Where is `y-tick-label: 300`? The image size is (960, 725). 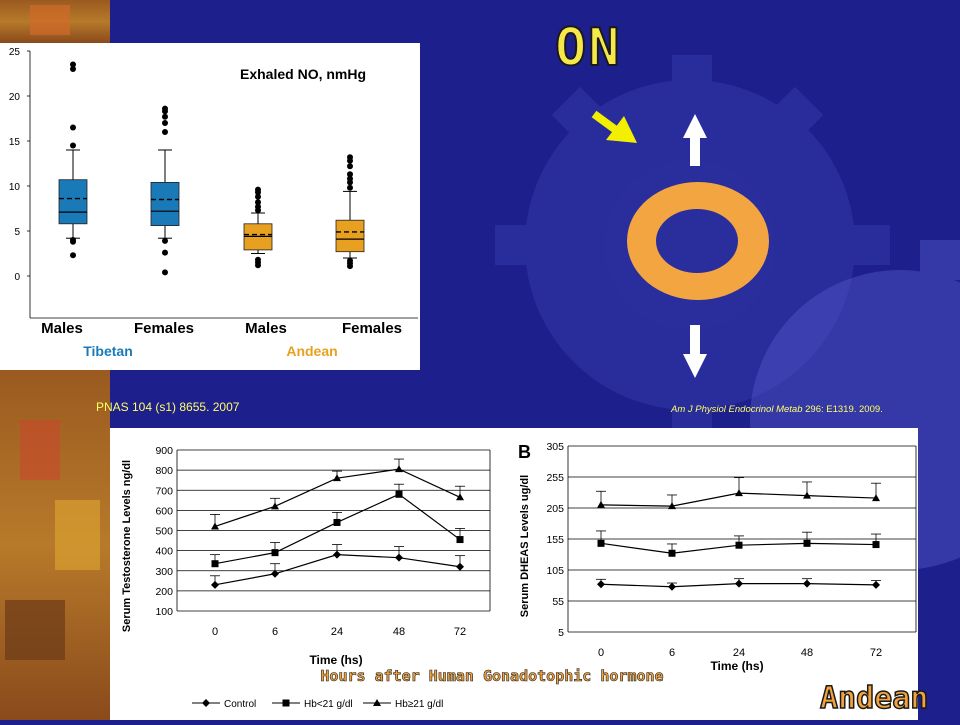 y-tick-label: 300 is located at coordinates (164, 572).